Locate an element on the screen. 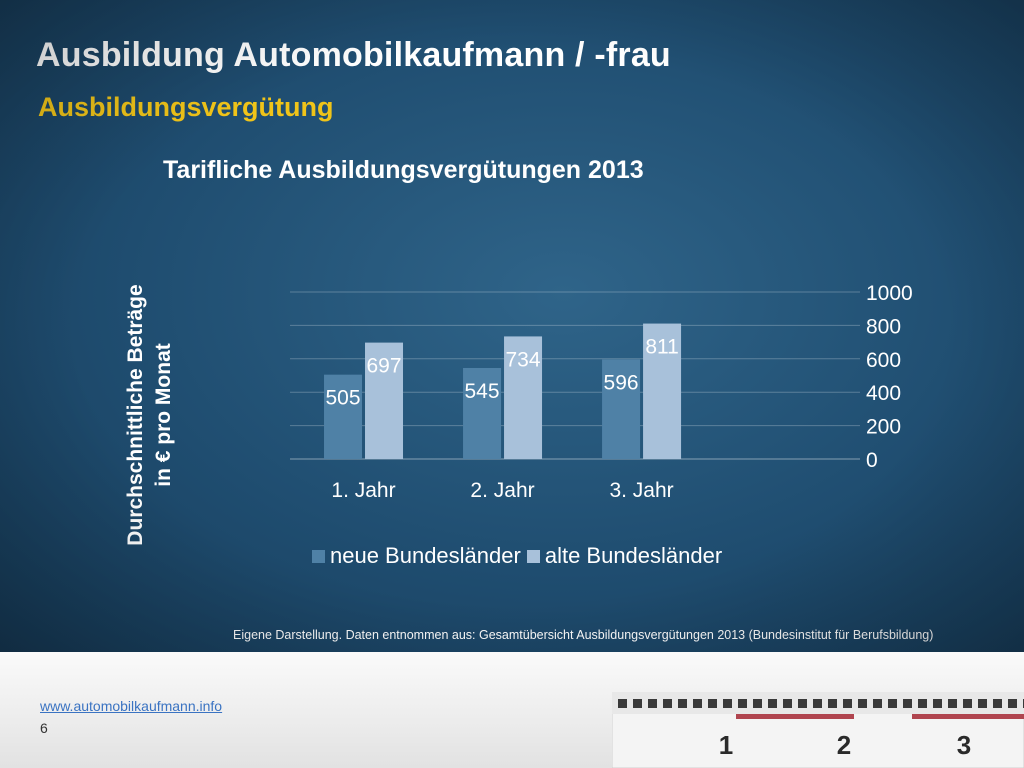  y-tick-label: 0 is located at coordinates (872, 460).